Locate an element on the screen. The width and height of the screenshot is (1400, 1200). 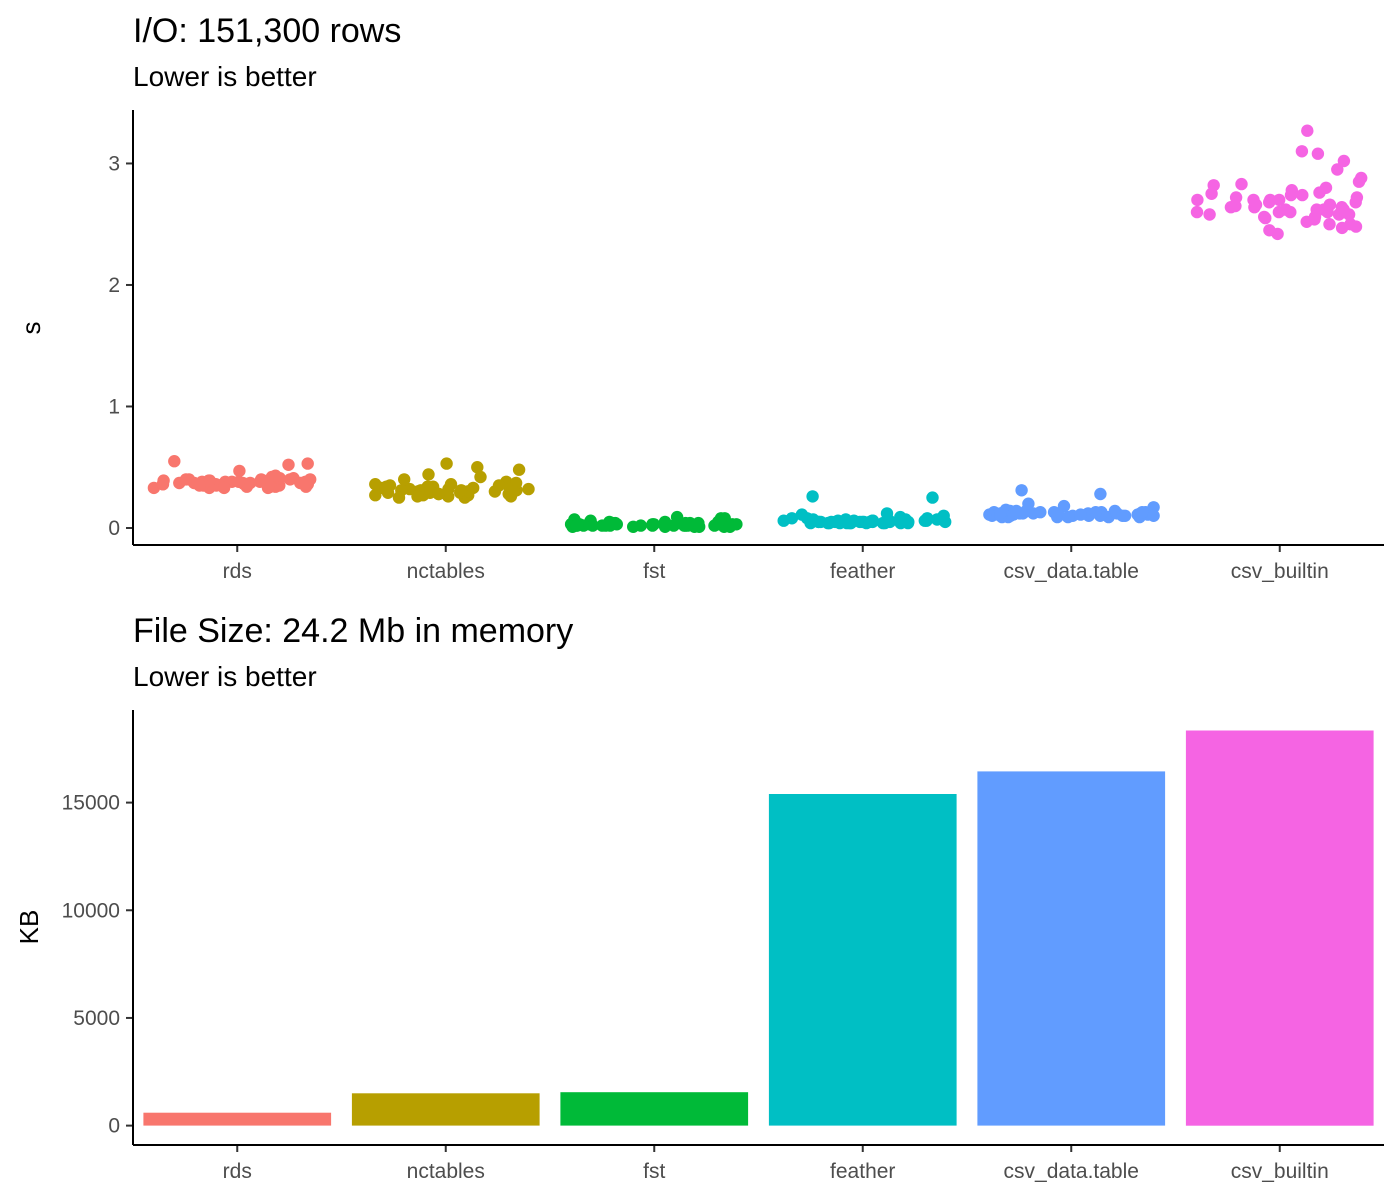
io-y-tick-label: 2 is located at coordinates (114, 285).